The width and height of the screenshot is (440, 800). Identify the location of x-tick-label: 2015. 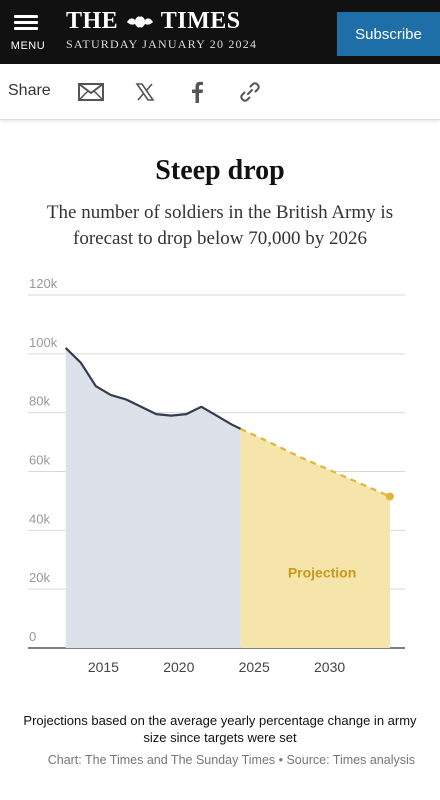
(103, 667).